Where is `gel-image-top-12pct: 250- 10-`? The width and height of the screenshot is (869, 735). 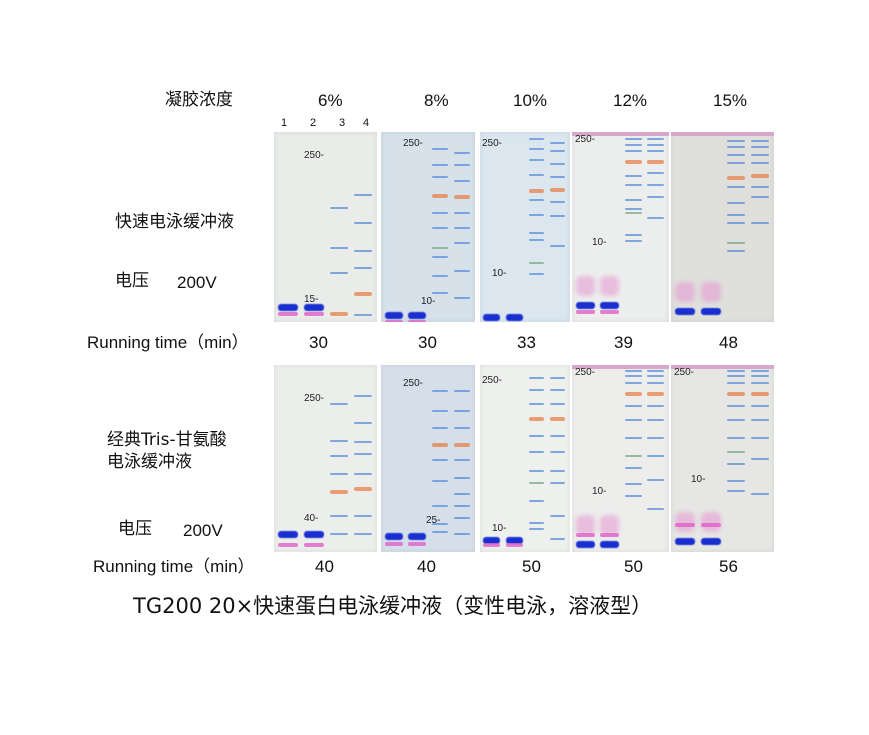
gel-image-top-12pct: 250- 10- is located at coordinates (620, 227).